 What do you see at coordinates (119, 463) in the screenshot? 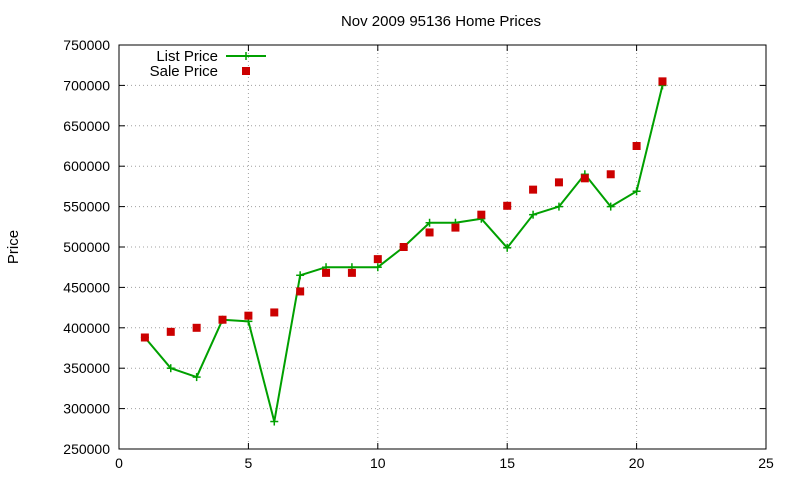
I see `x-tick-label: 0` at bounding box center [119, 463].